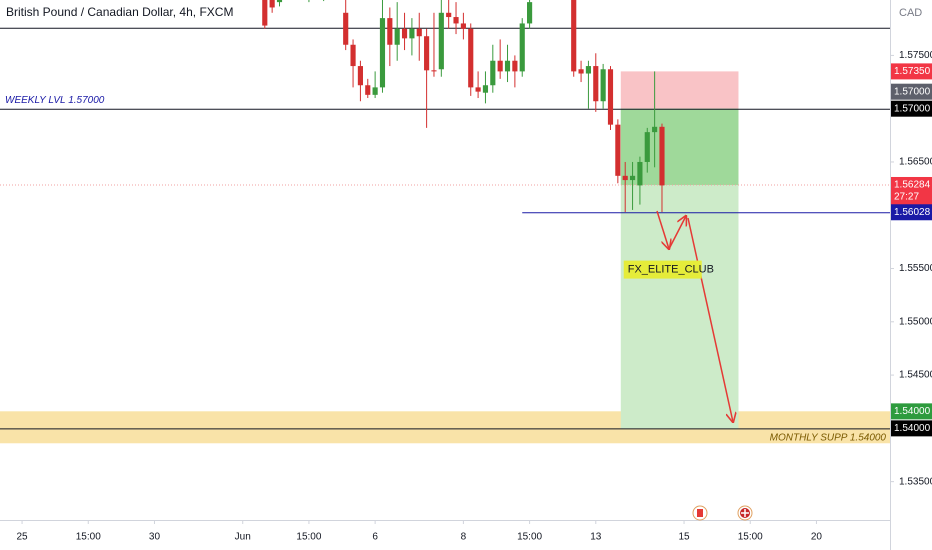 The height and width of the screenshot is (550, 932). I want to click on countdown: 27:27, so click(906, 197).